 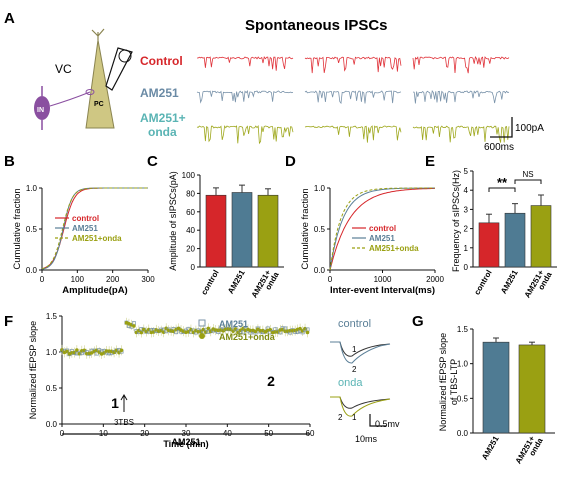 I want to click on b-legend-text-2: AM251+onda, so click(x=97, y=238).